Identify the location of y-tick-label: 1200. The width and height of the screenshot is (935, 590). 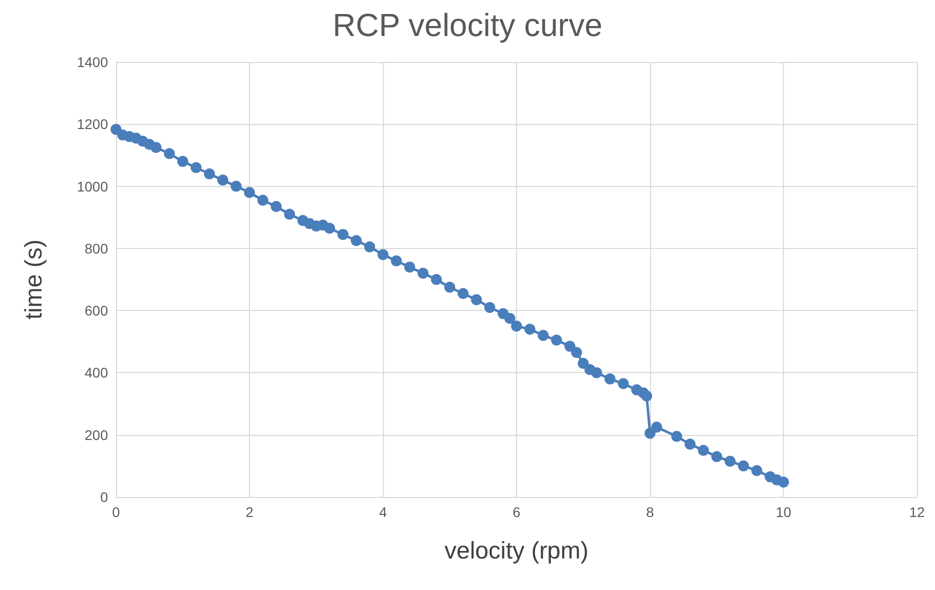
(92, 124).